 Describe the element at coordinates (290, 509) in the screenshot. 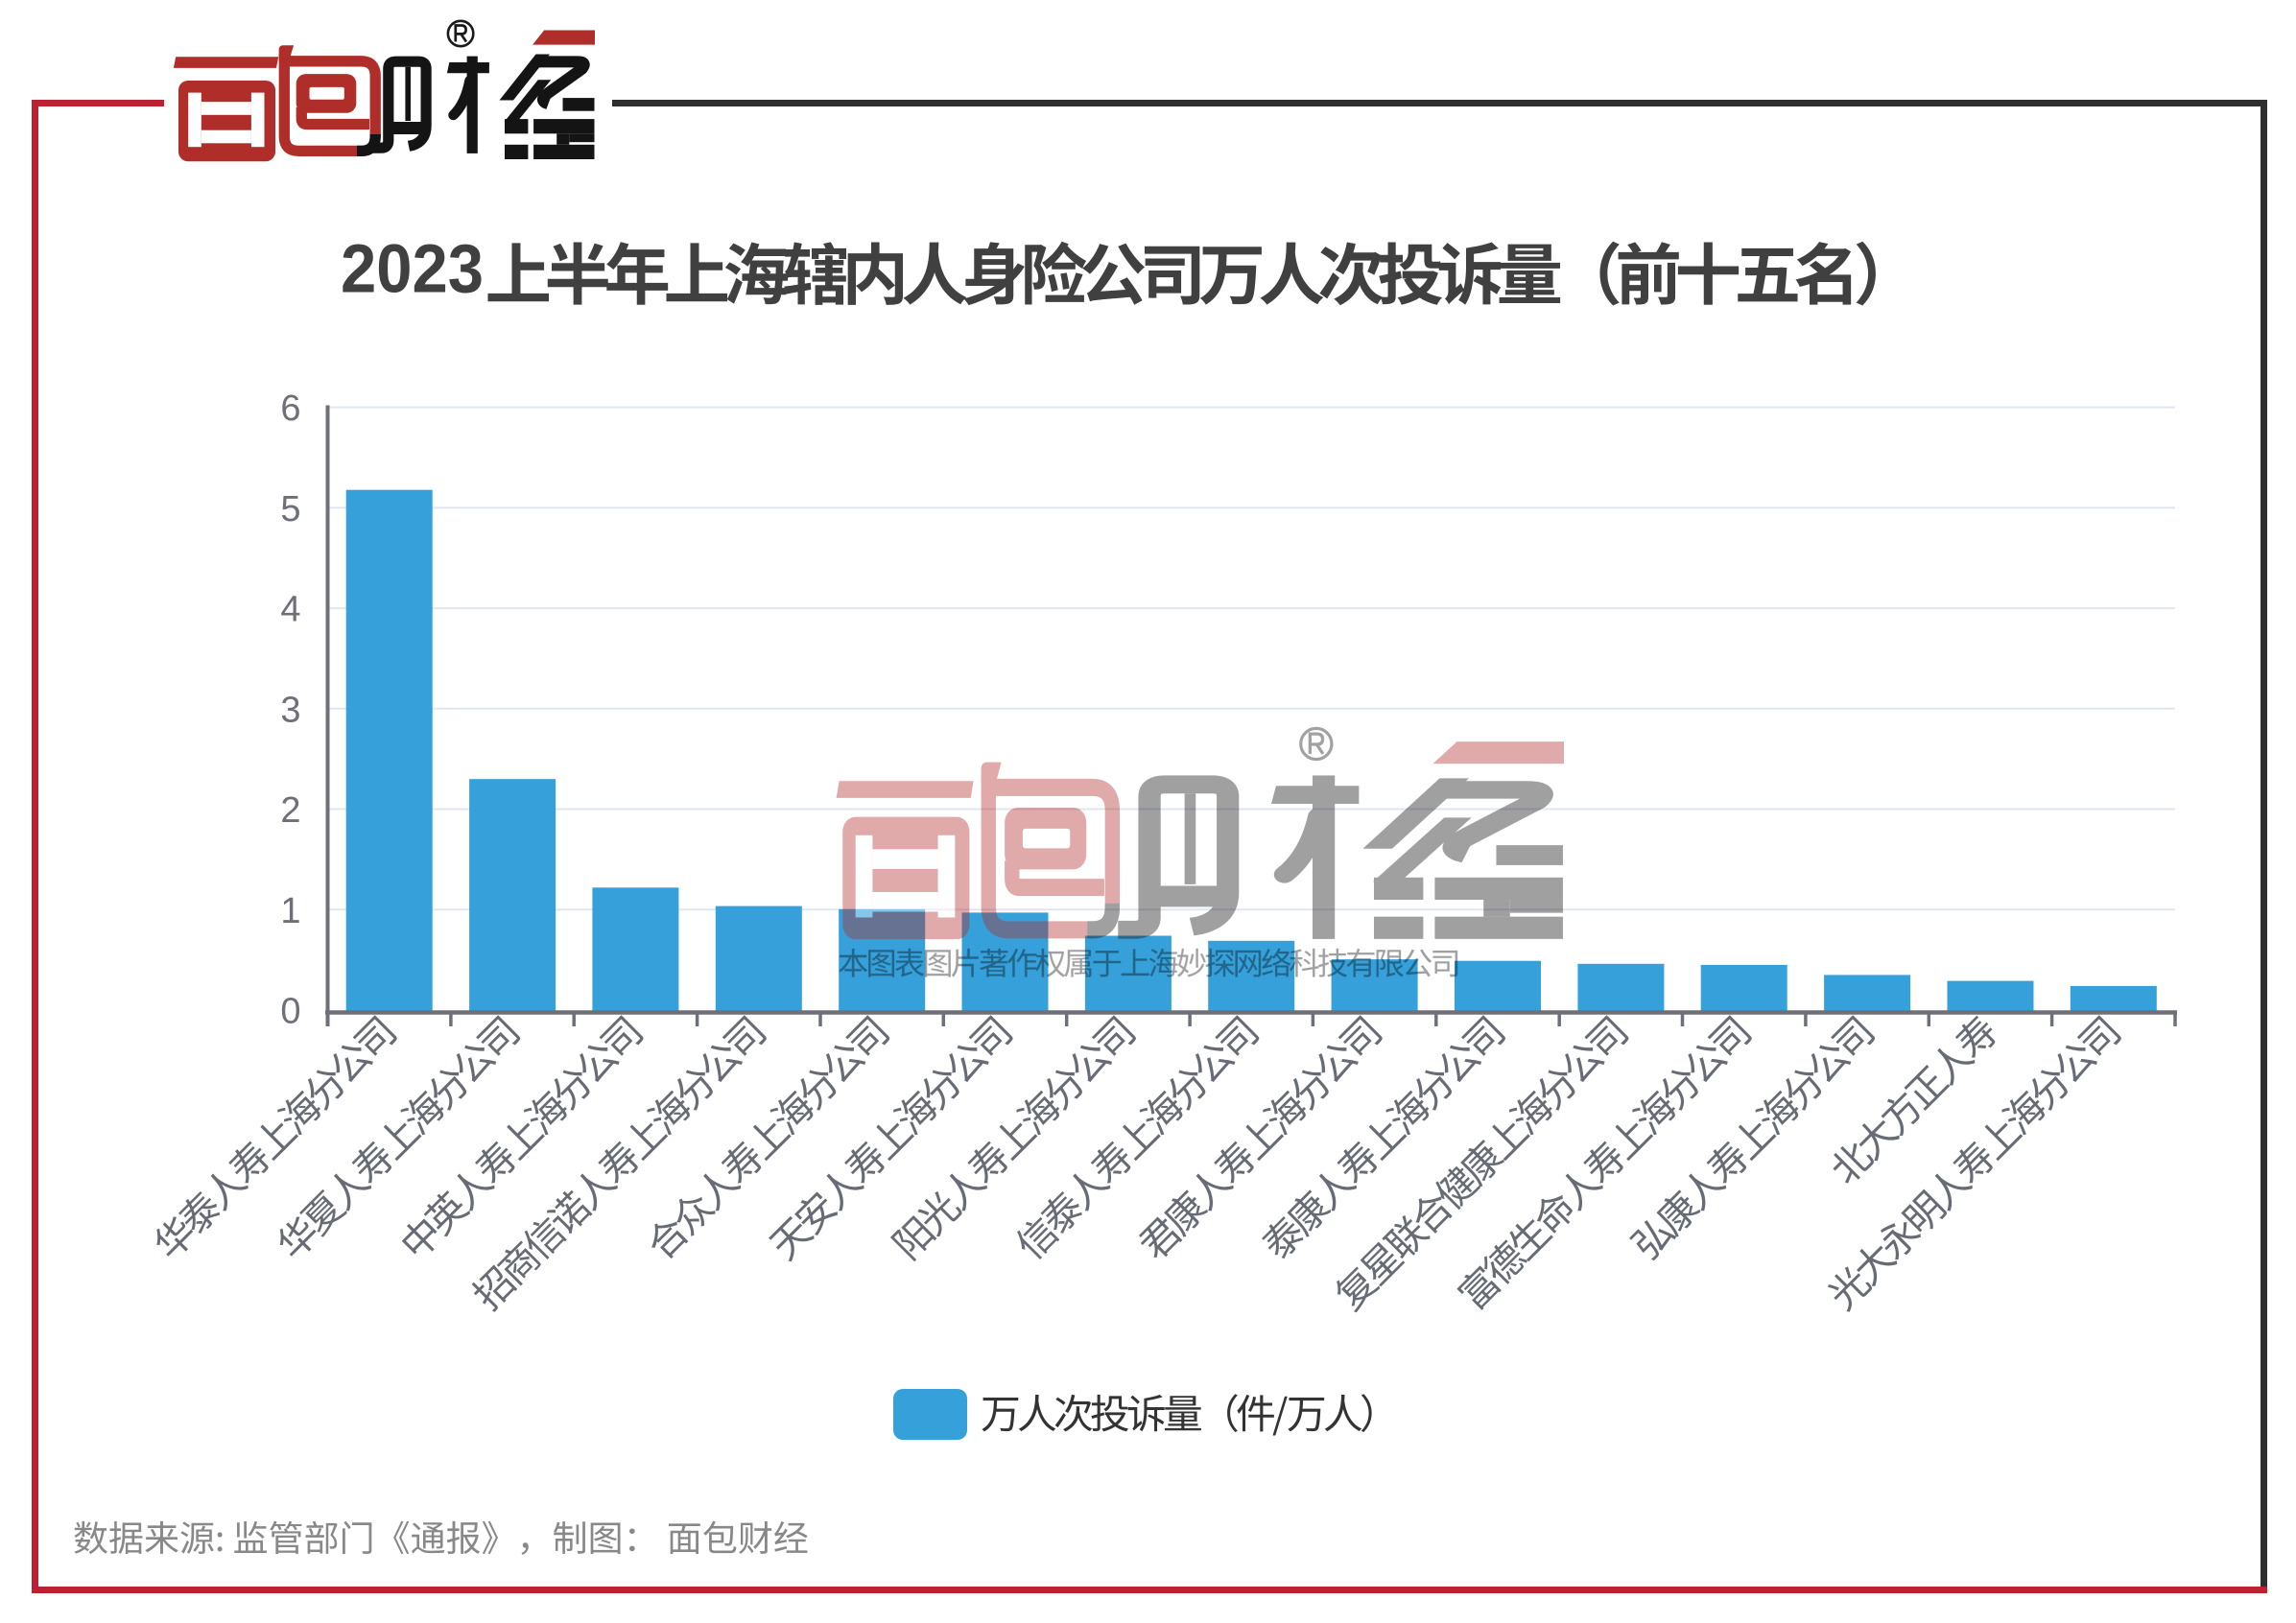

I see `svg-text: 5` at that location.